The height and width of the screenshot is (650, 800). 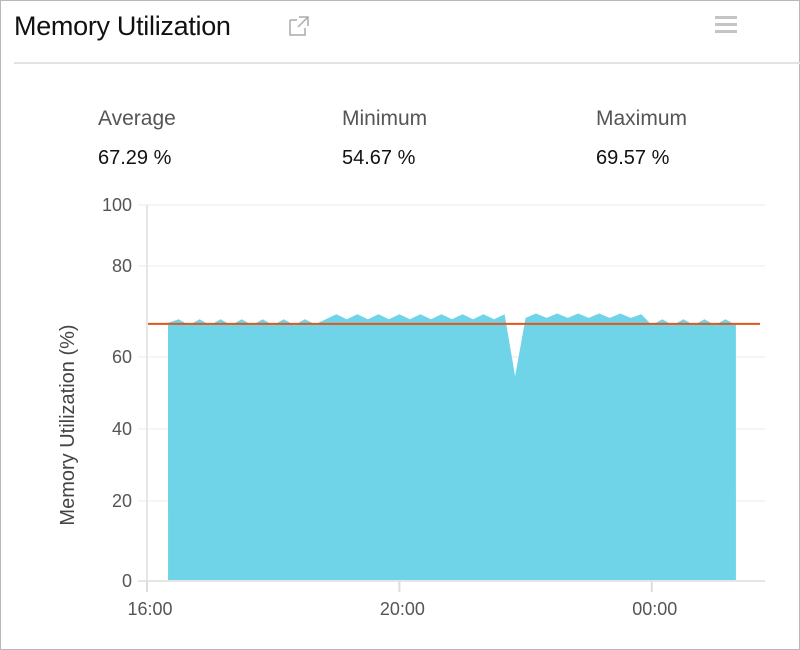 I want to click on stat-value: 54.67 %, so click(x=379, y=158).